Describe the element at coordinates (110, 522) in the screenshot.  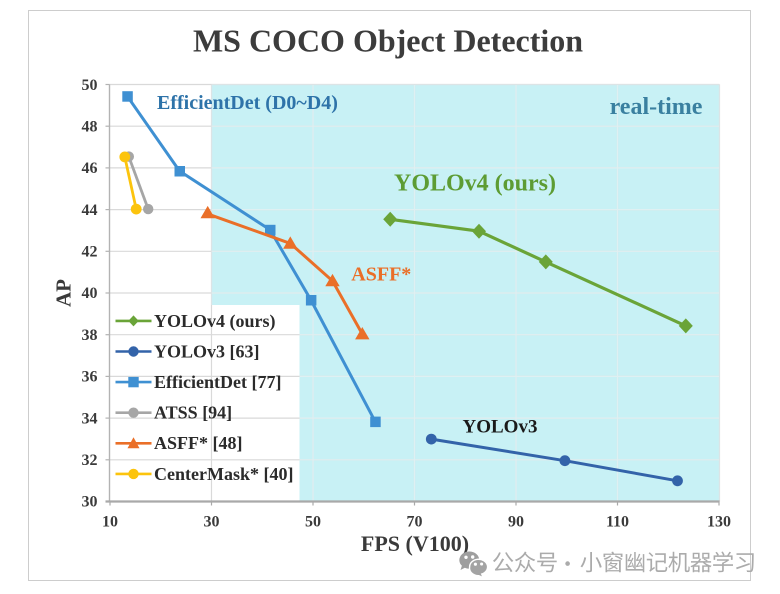
I see `svg-text: 10` at that location.